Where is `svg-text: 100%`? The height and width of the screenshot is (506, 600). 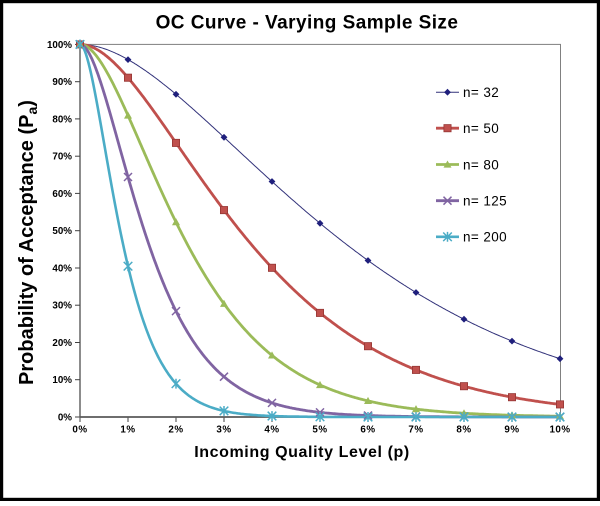 svg-text: 100% is located at coordinates (59, 45).